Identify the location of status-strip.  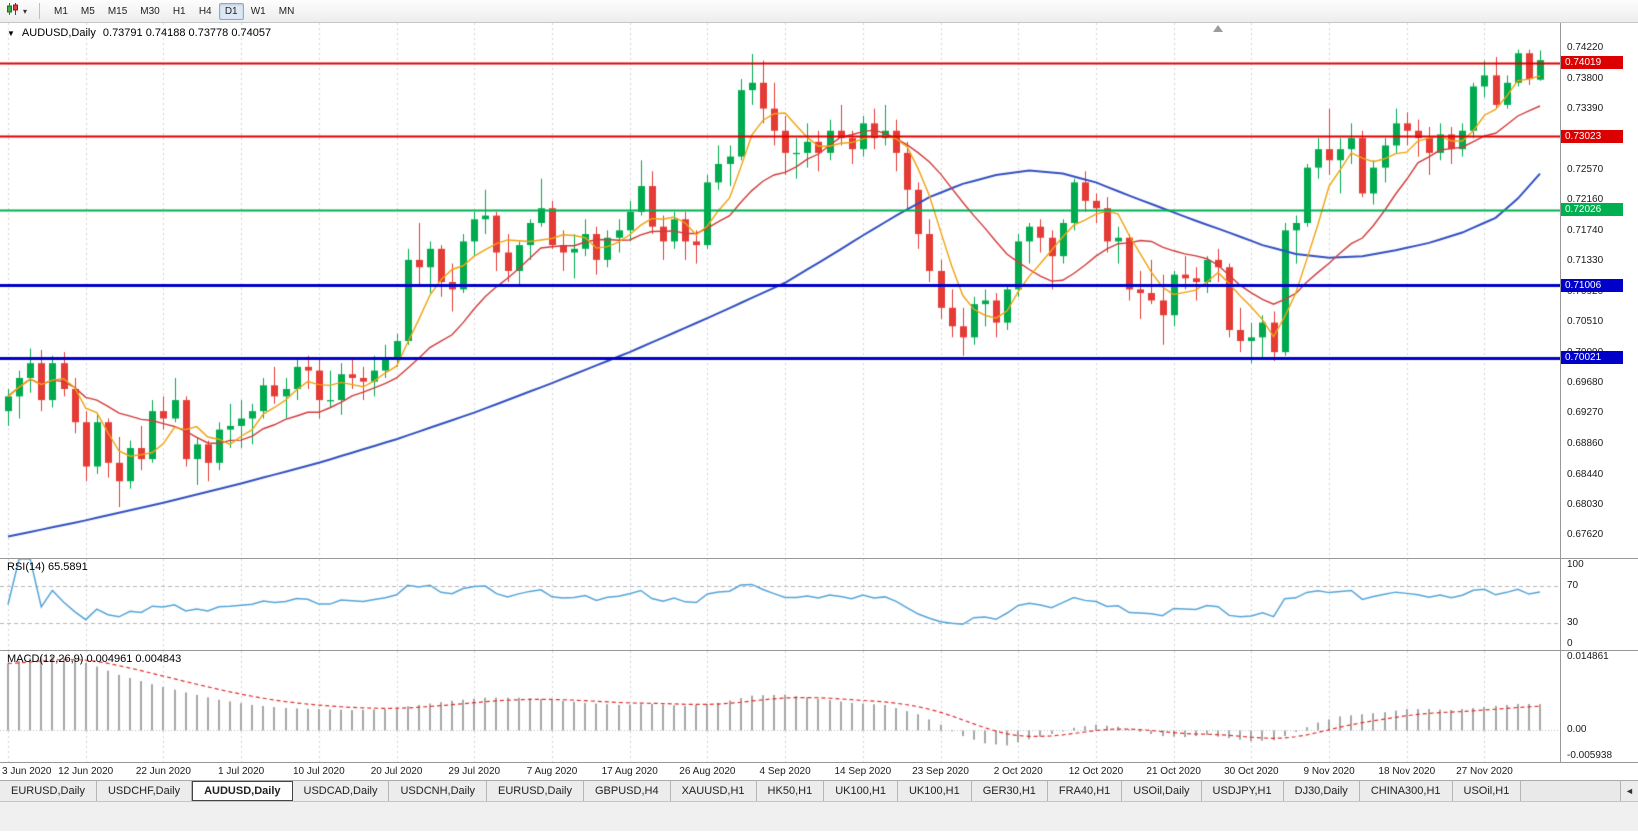
(819, 816).